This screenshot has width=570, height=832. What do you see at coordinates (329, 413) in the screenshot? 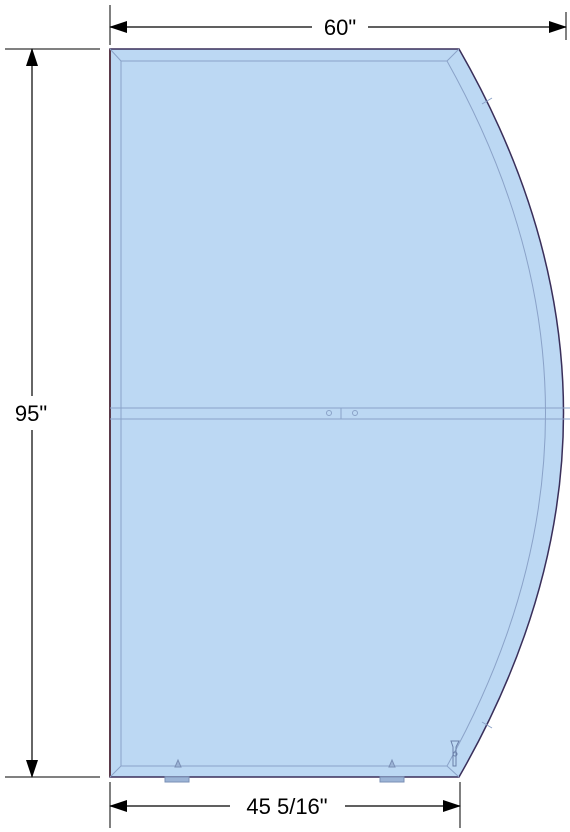
I see `seam-hinge-left` at bounding box center [329, 413].